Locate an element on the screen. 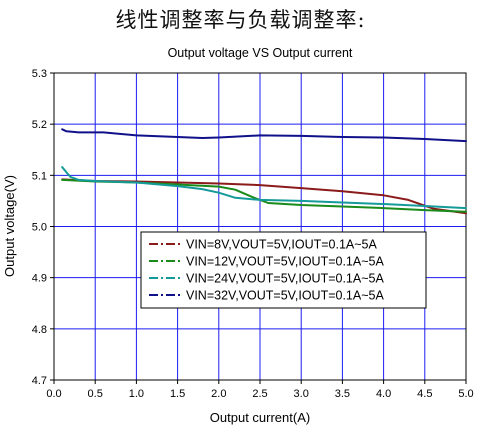 The image size is (481, 429). x-tick-label: 0.5 is located at coordinates (95, 394).